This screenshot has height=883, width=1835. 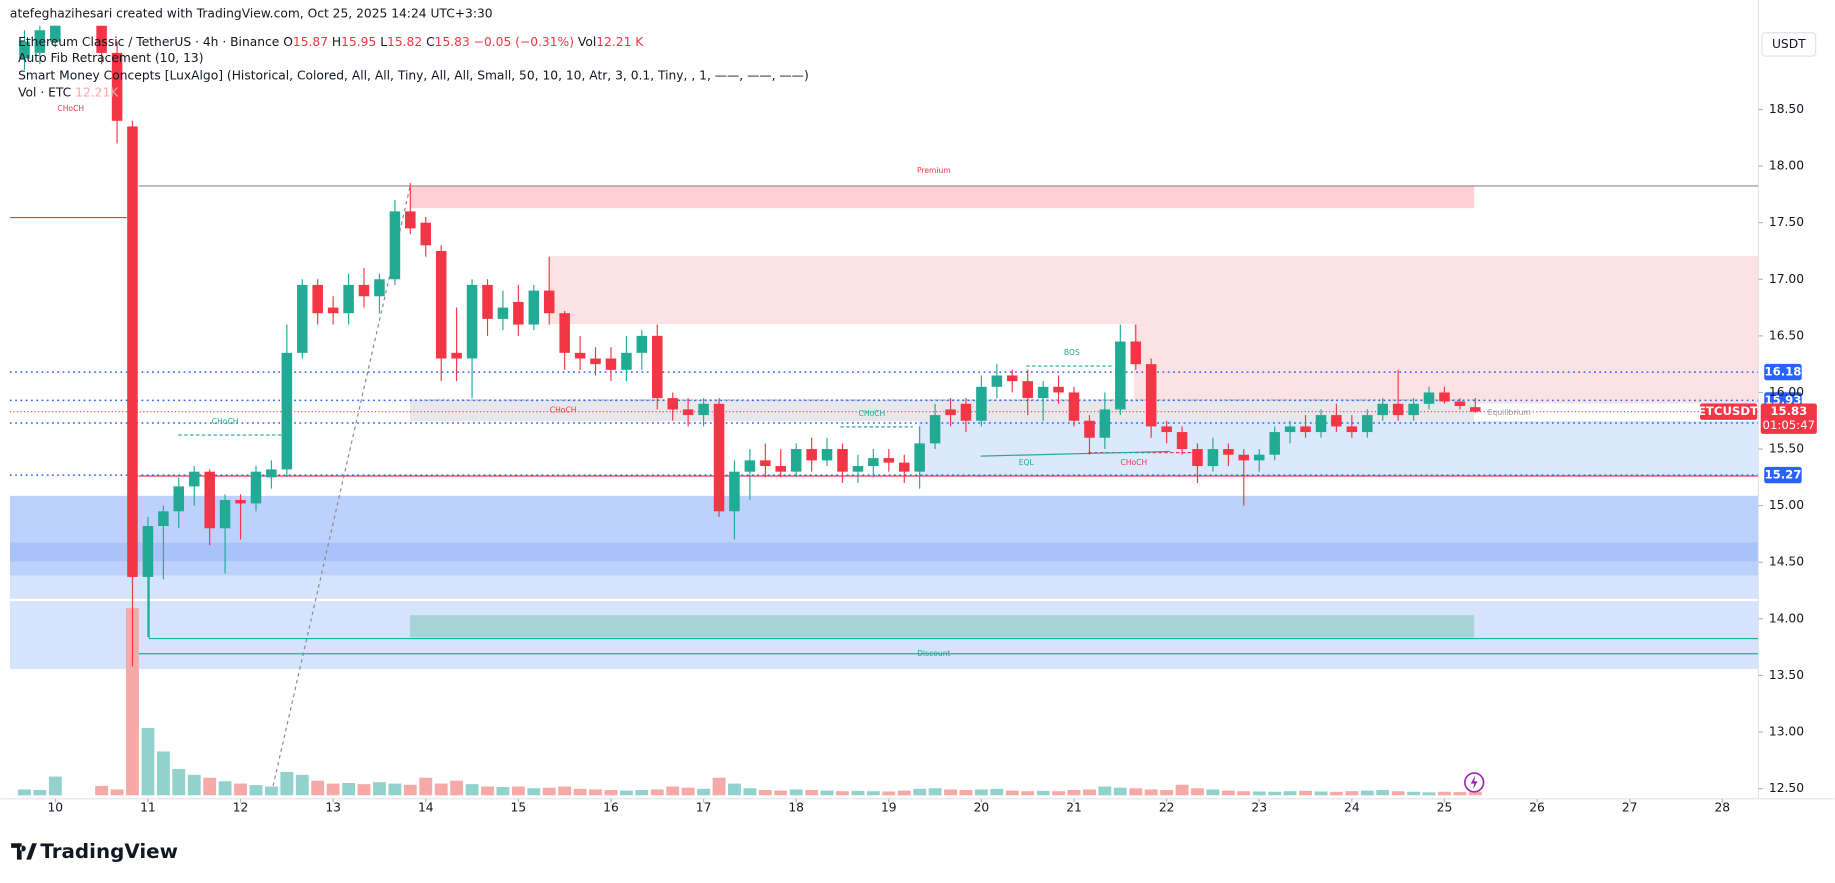 I want to click on y-tick-label: 15.00, so click(x=1786, y=505).